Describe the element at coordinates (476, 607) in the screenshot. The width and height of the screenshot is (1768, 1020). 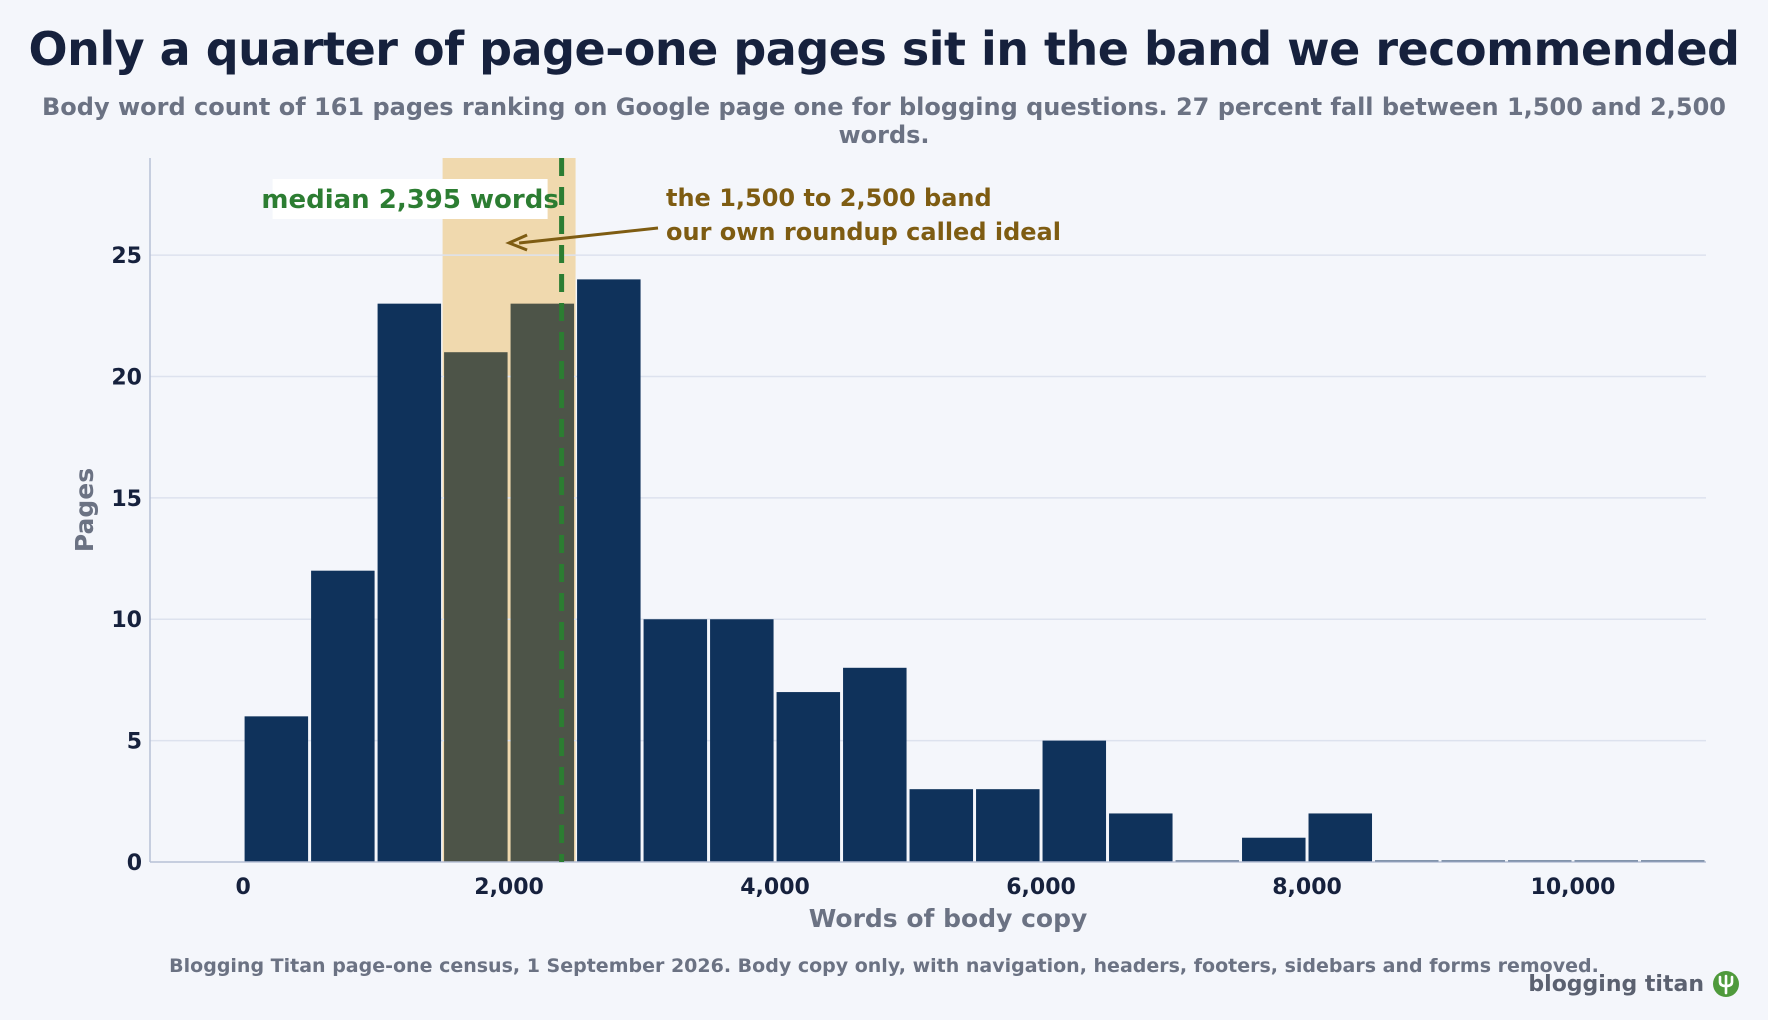
I see `bar-1500-2000` at that location.